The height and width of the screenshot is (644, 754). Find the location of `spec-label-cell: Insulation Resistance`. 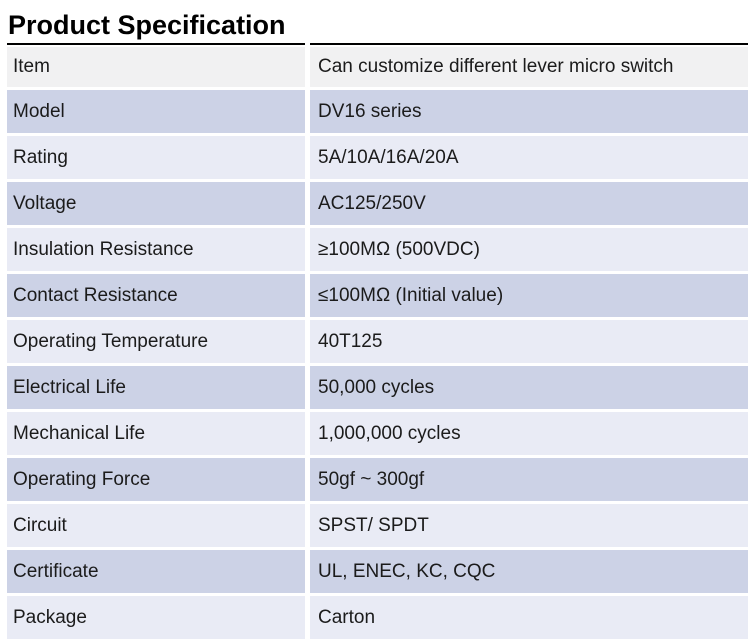

spec-label-cell: Insulation Resistance is located at coordinates (156, 249).